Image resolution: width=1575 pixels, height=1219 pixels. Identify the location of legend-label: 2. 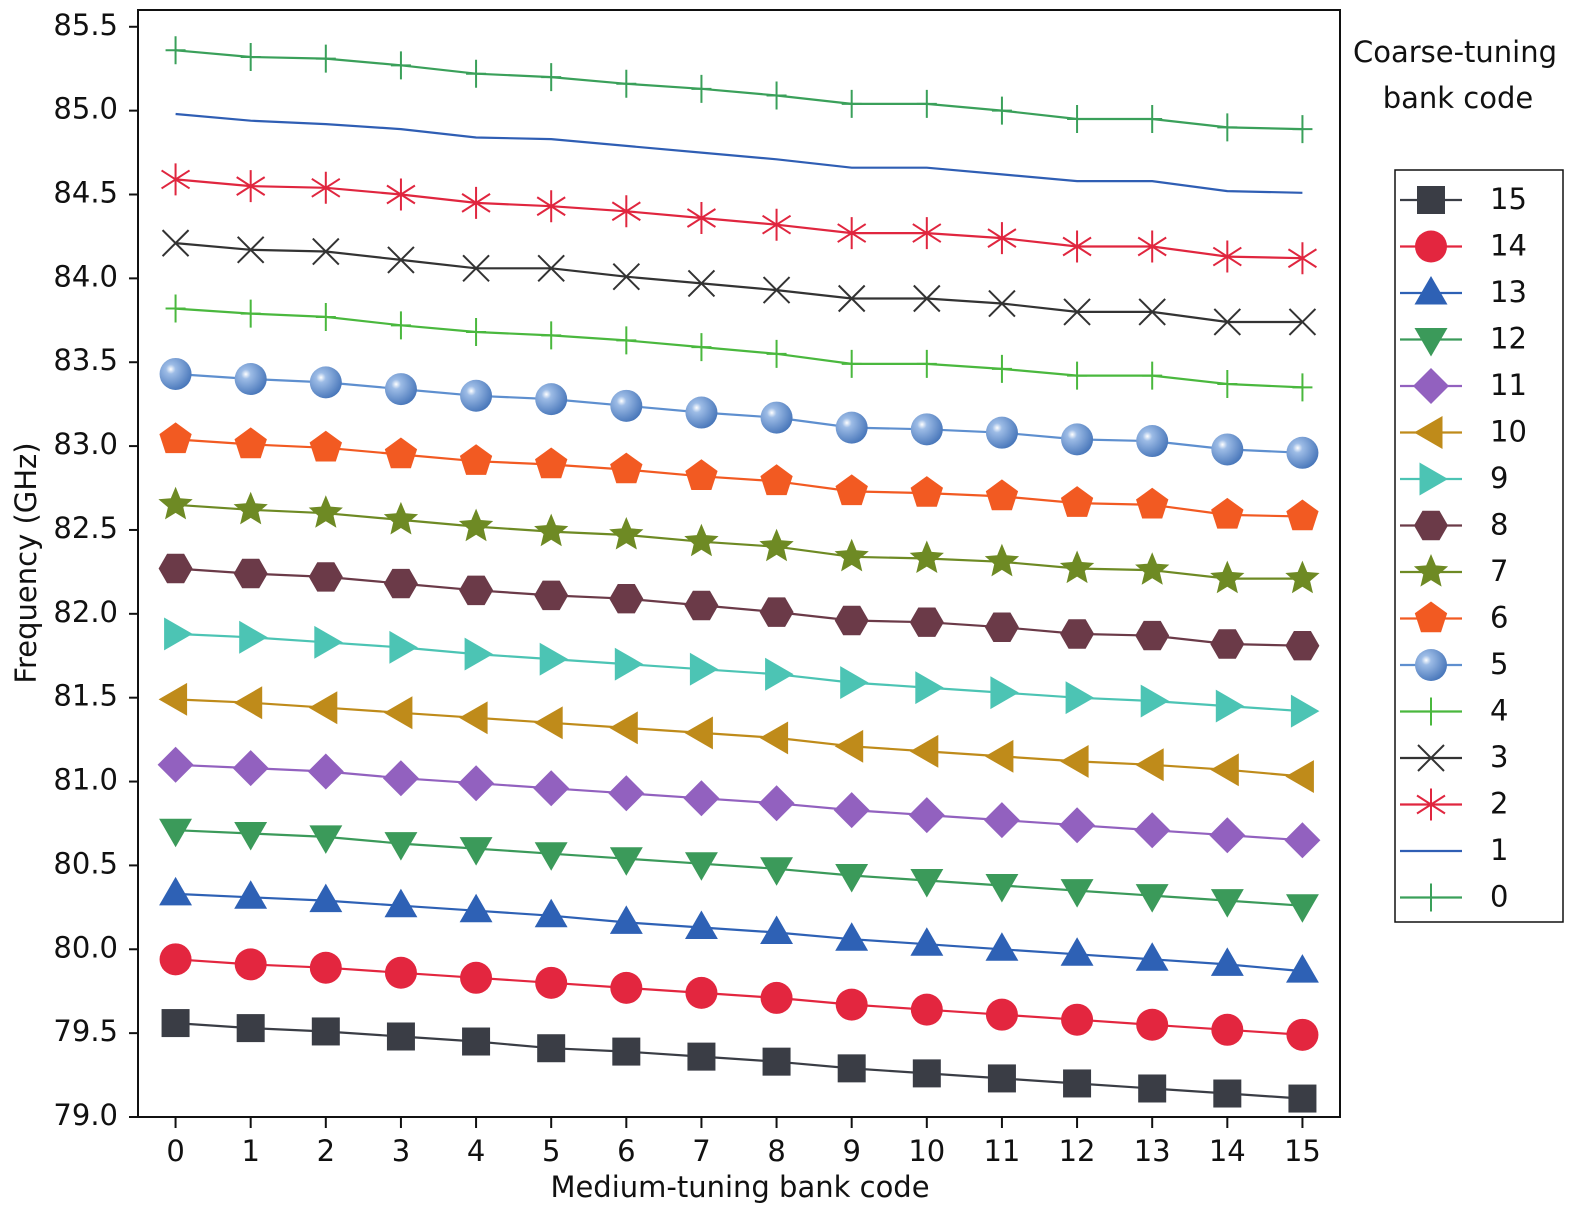
(1499, 804).